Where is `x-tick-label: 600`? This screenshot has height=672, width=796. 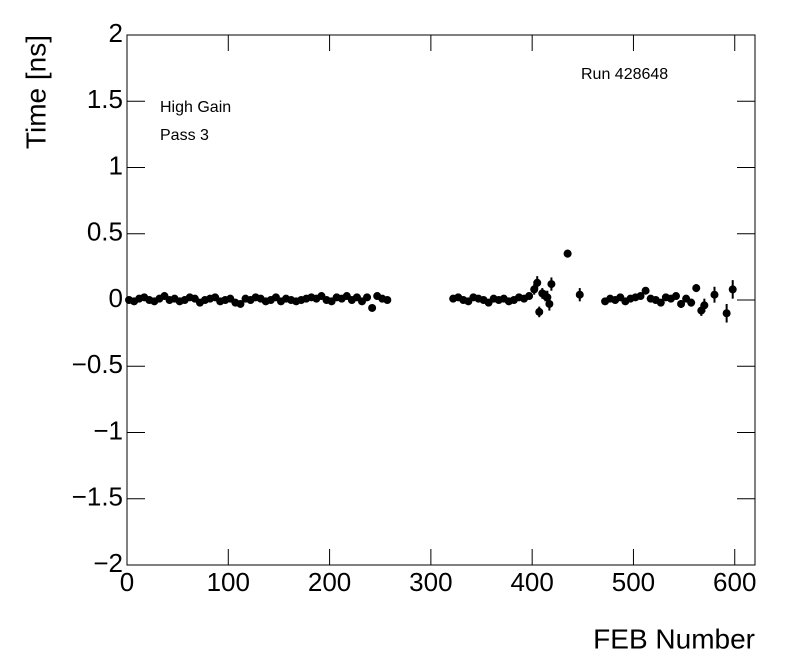 x-tick-label: 600 is located at coordinates (734, 582).